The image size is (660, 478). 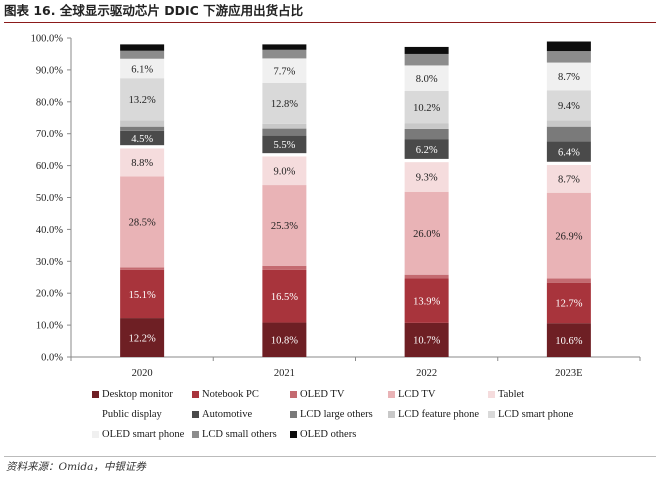 I want to click on data-label: 5.5%, so click(x=284, y=145).